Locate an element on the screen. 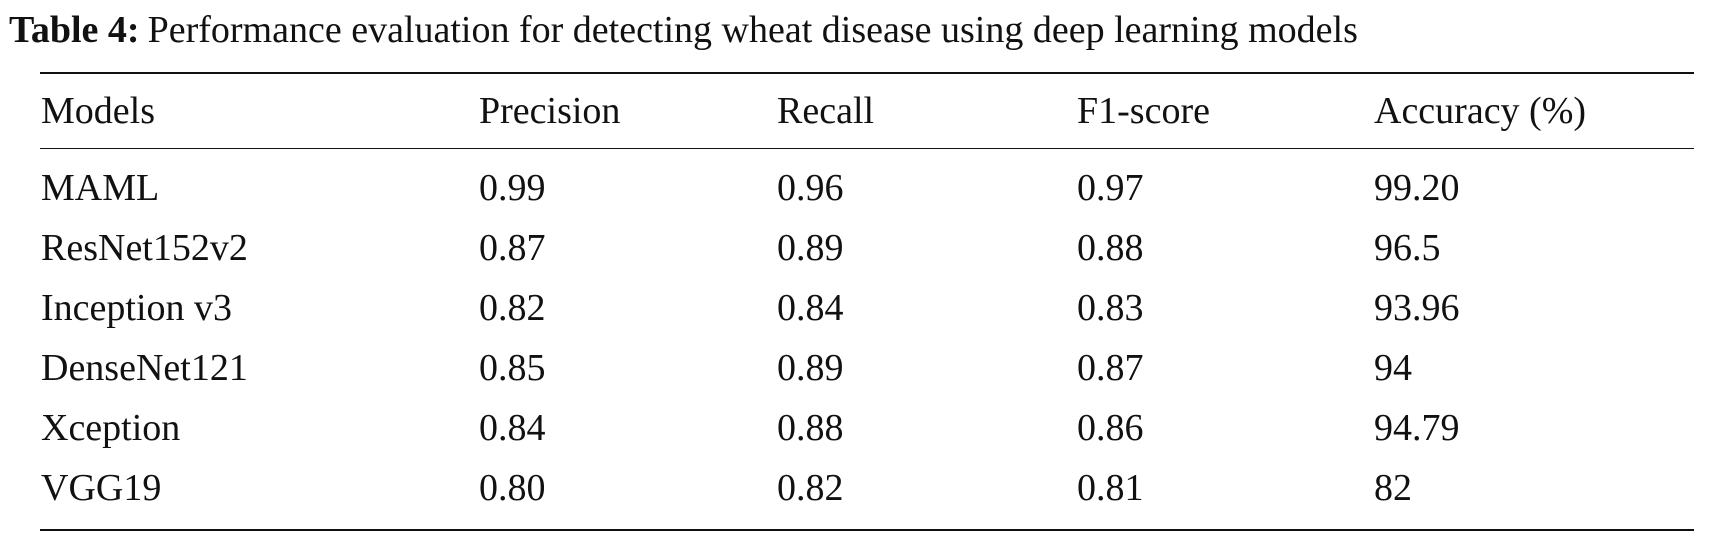  cell-f1-score: 0.87 is located at coordinates (1110, 368).